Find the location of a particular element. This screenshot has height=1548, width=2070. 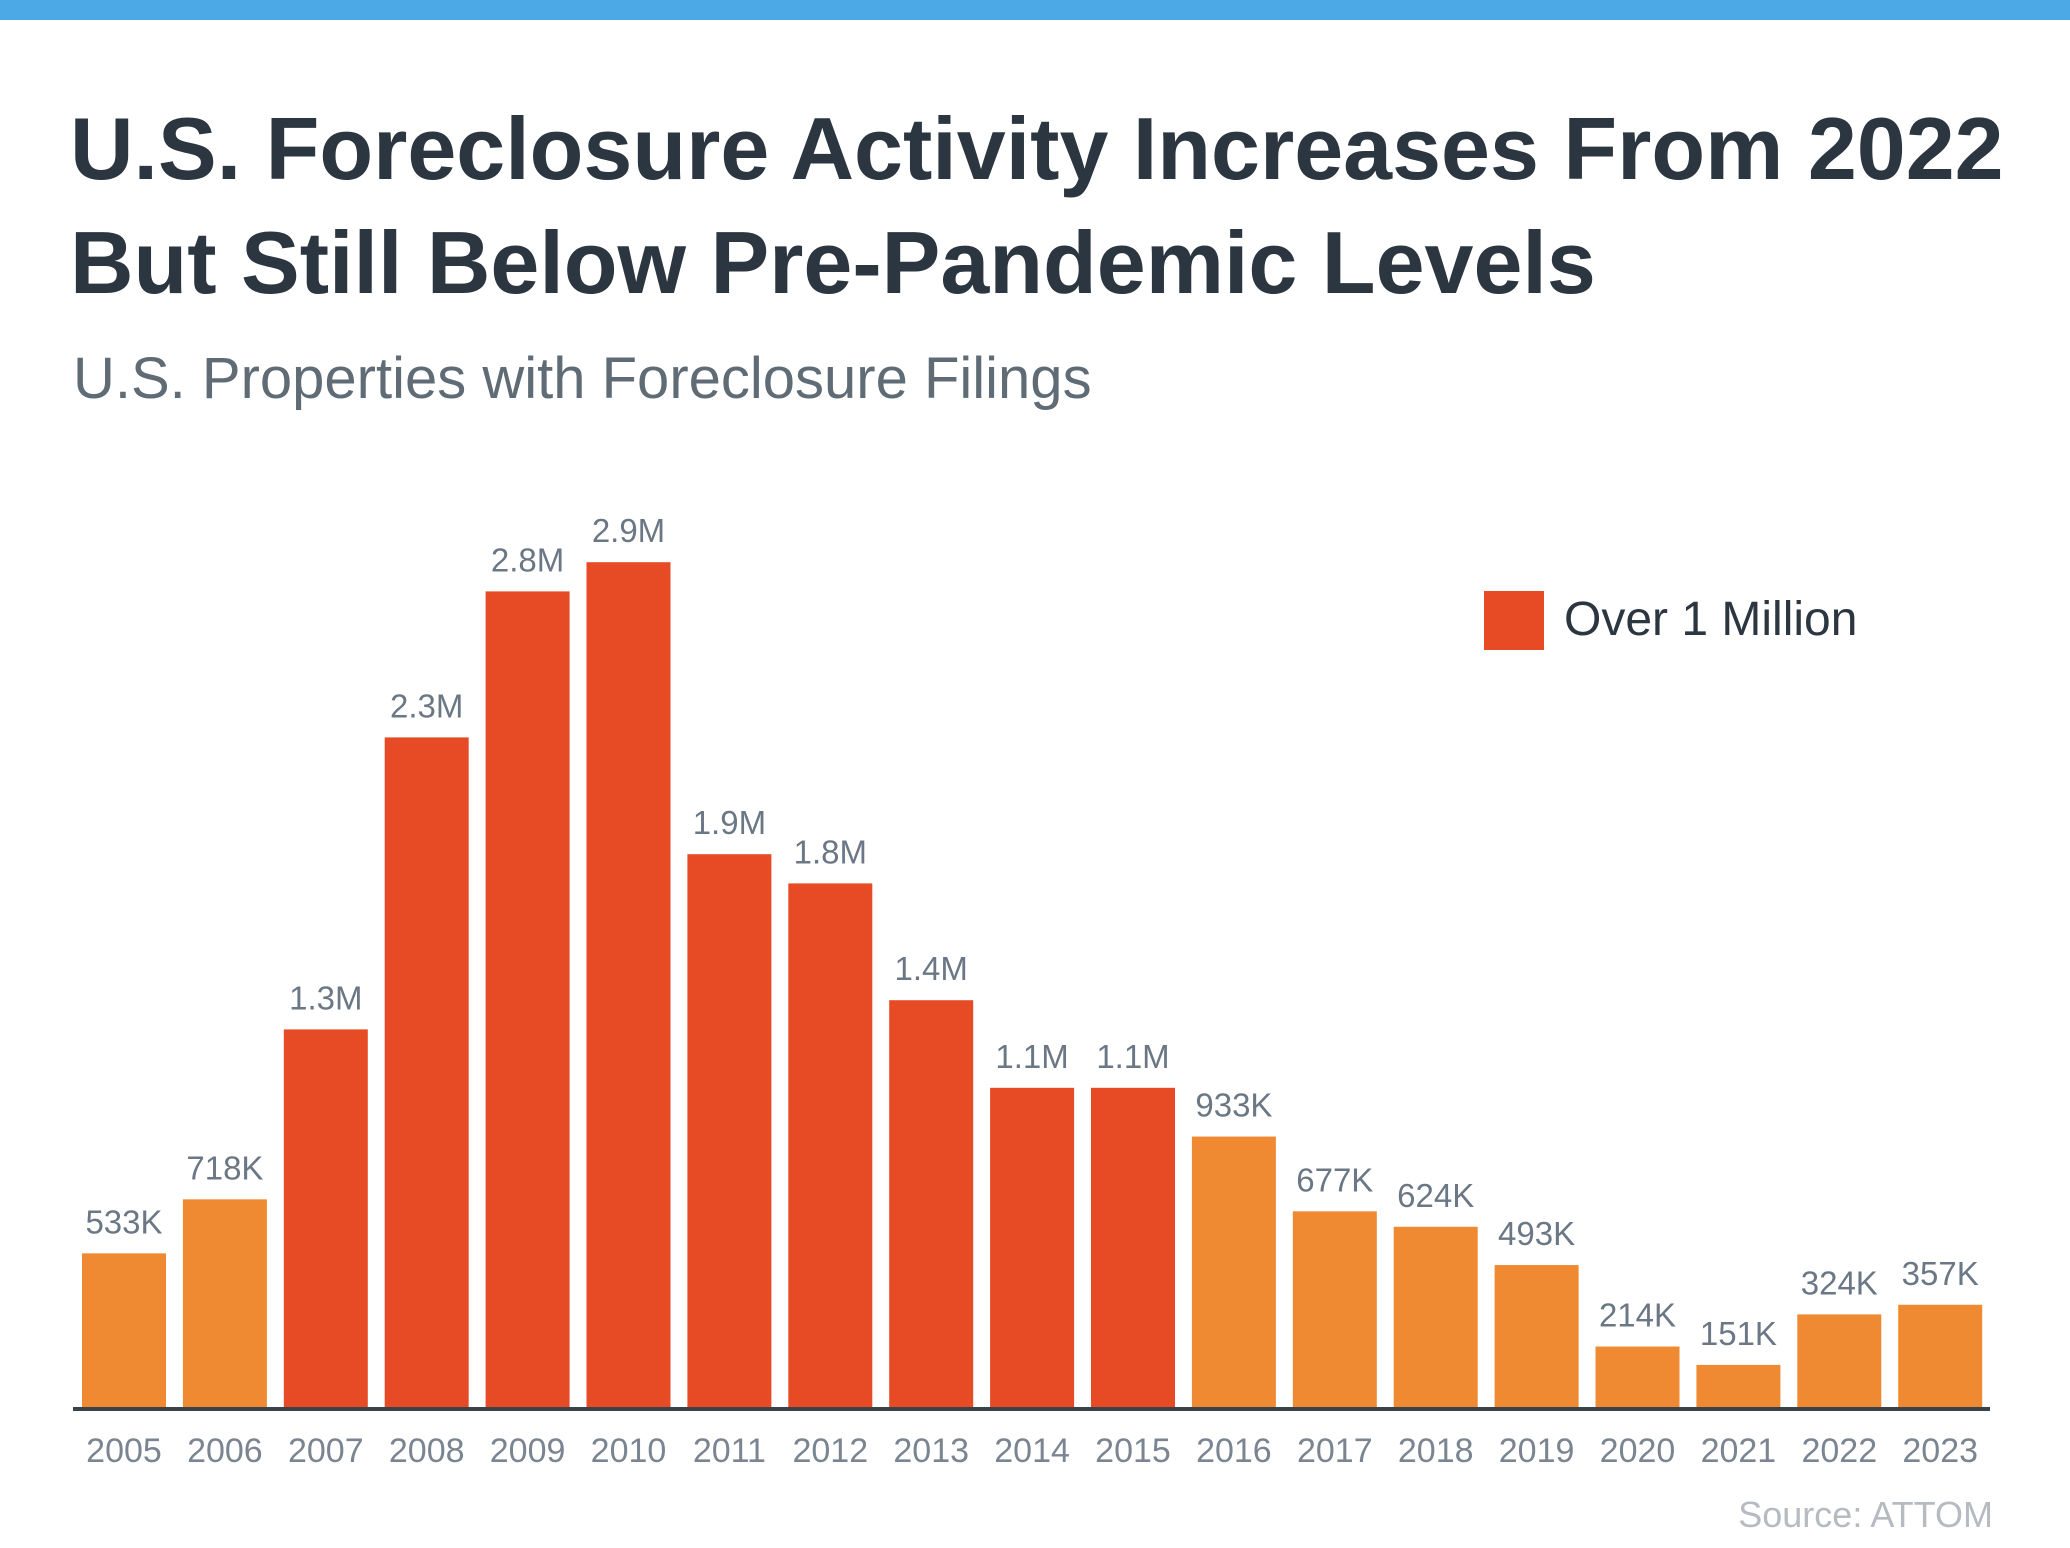

bar-2010 is located at coordinates (628, 985).